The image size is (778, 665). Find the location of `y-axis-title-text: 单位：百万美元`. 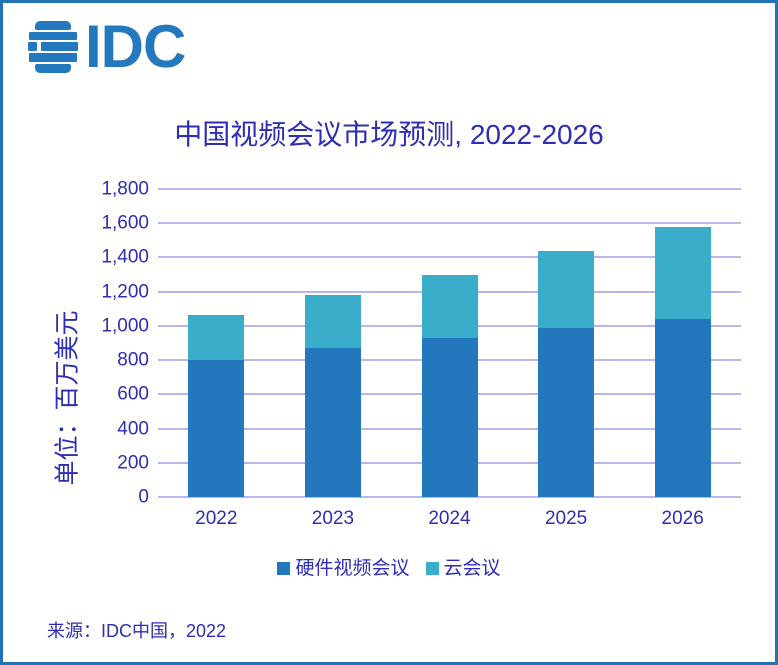

y-axis-title-text: 单位：百万美元 is located at coordinates (67, 398).